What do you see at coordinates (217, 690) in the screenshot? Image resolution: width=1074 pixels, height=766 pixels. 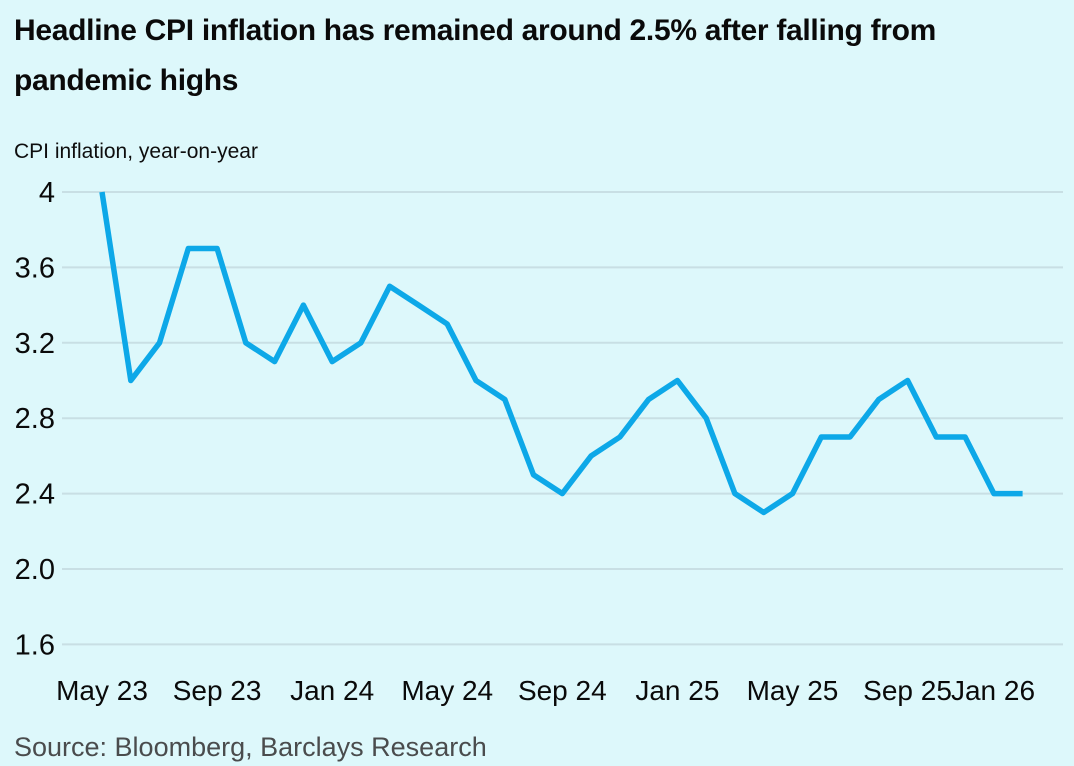 I see `x-tick-label: Sep 23` at bounding box center [217, 690].